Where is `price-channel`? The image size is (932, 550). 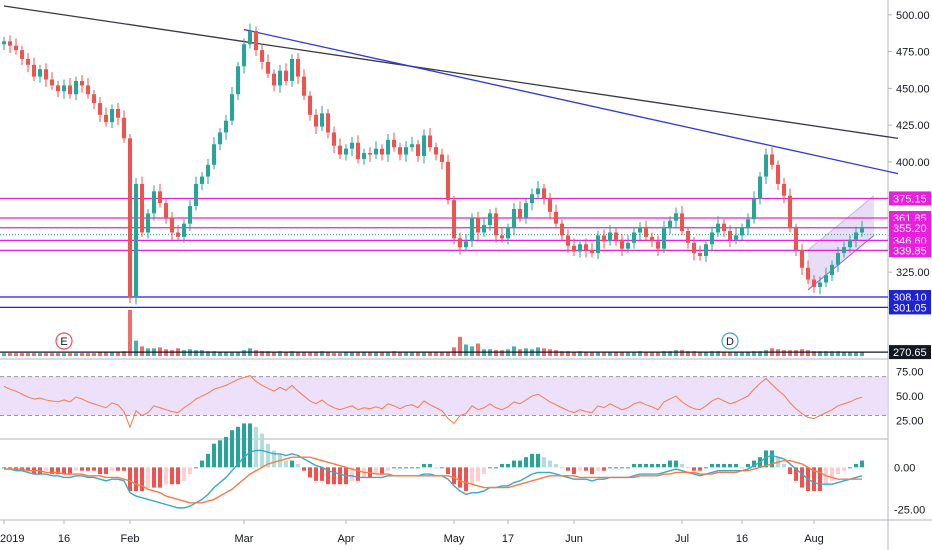
price-channel is located at coordinates (841, 243).